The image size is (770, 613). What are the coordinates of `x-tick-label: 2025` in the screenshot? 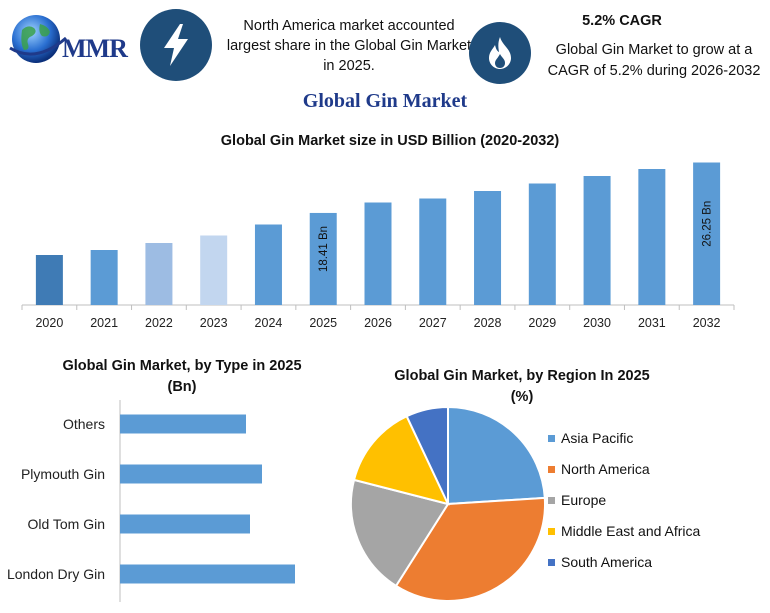 It's located at (323, 323).